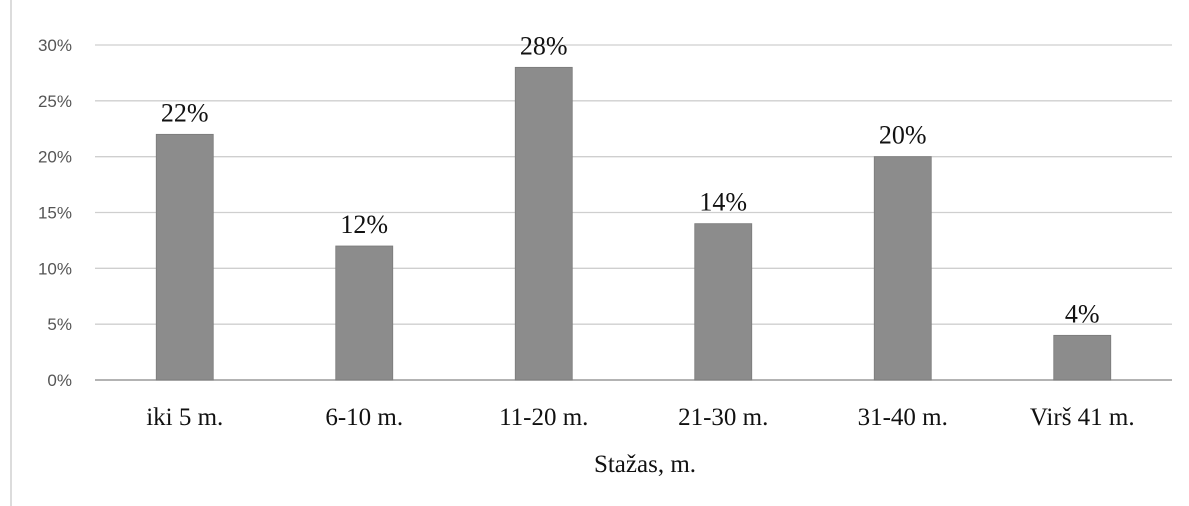  I want to click on x-axis-title: Stažas, m., so click(645, 464).